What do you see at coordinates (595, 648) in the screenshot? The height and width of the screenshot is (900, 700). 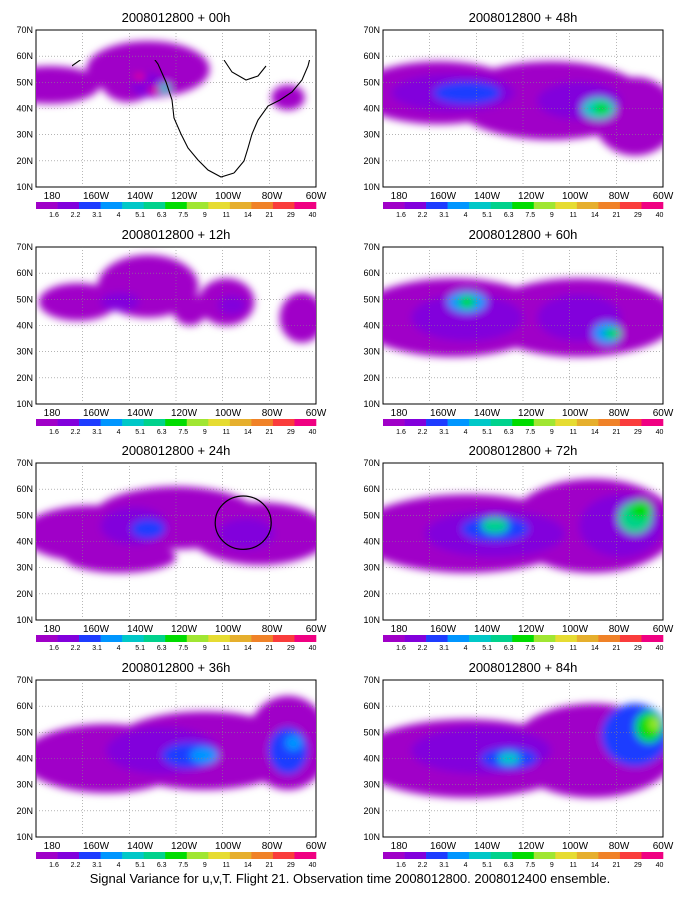 I see `colorbar-label: 14` at bounding box center [595, 648].